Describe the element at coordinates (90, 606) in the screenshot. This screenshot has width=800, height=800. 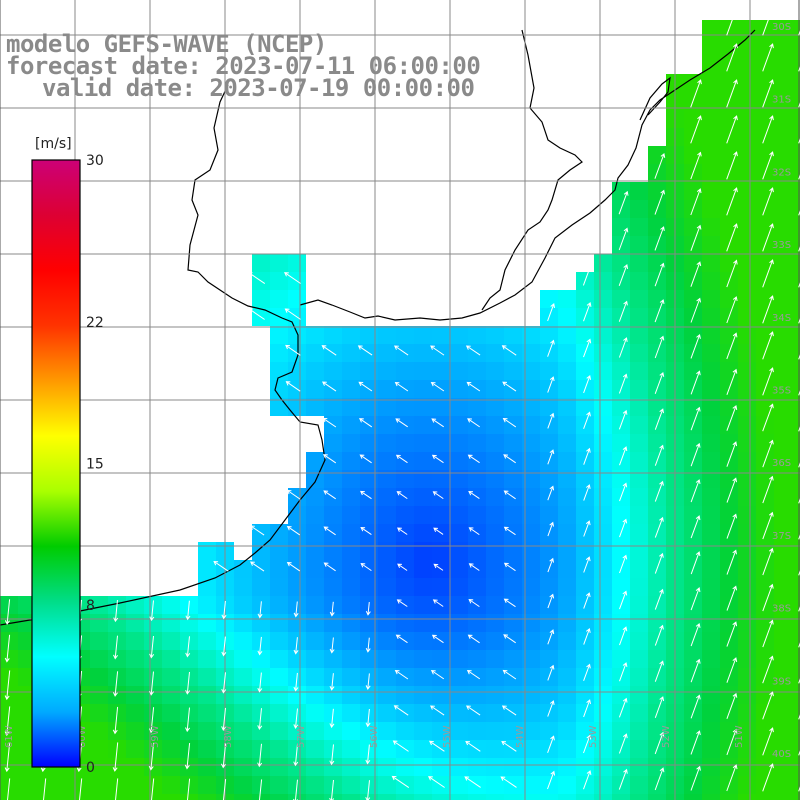
I see `colorbar-tick-label: 8` at that location.